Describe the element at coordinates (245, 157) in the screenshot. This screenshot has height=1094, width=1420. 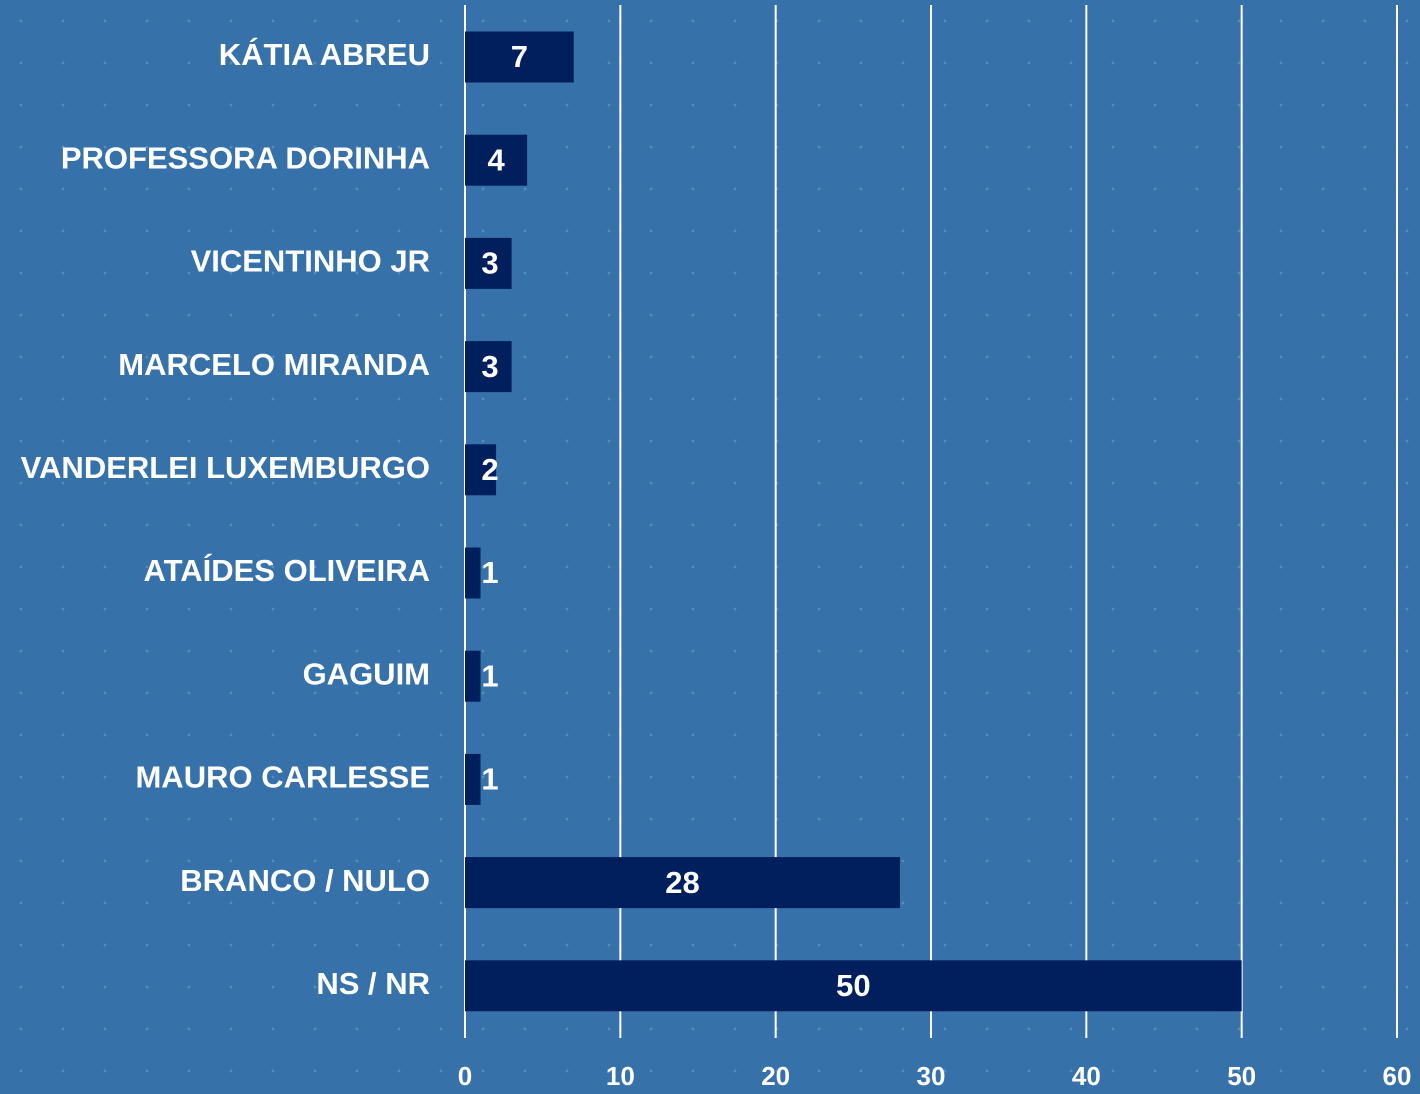
I see `category-label: PROFESSORA DORINHA` at that location.